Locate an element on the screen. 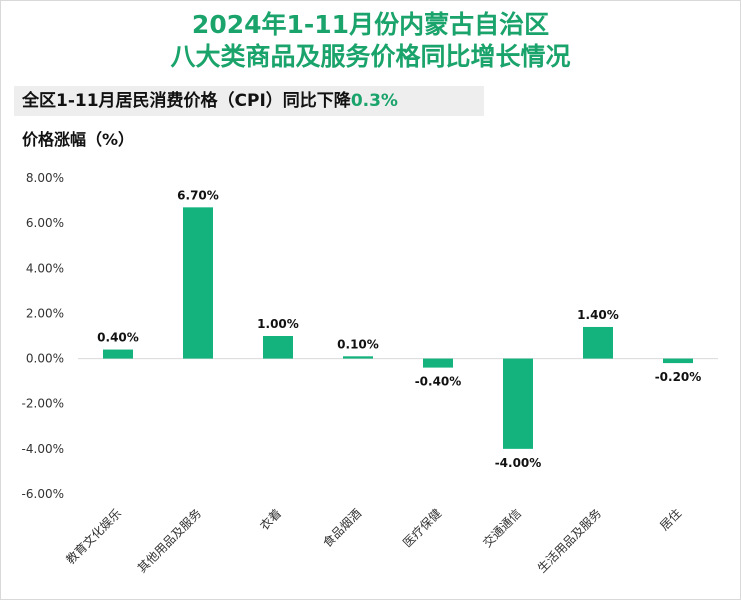  data-label: 0.40% is located at coordinates (118, 338).